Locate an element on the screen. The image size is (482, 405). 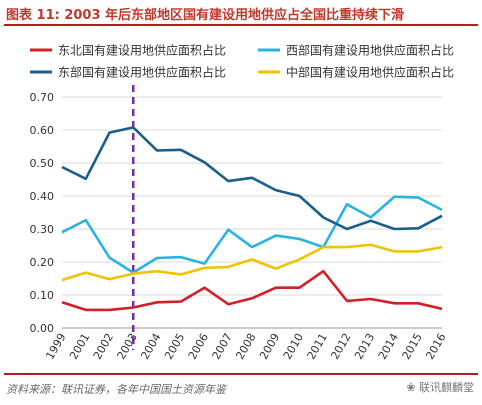
y-tick-label: 0.30 is located at coordinates (42, 229).